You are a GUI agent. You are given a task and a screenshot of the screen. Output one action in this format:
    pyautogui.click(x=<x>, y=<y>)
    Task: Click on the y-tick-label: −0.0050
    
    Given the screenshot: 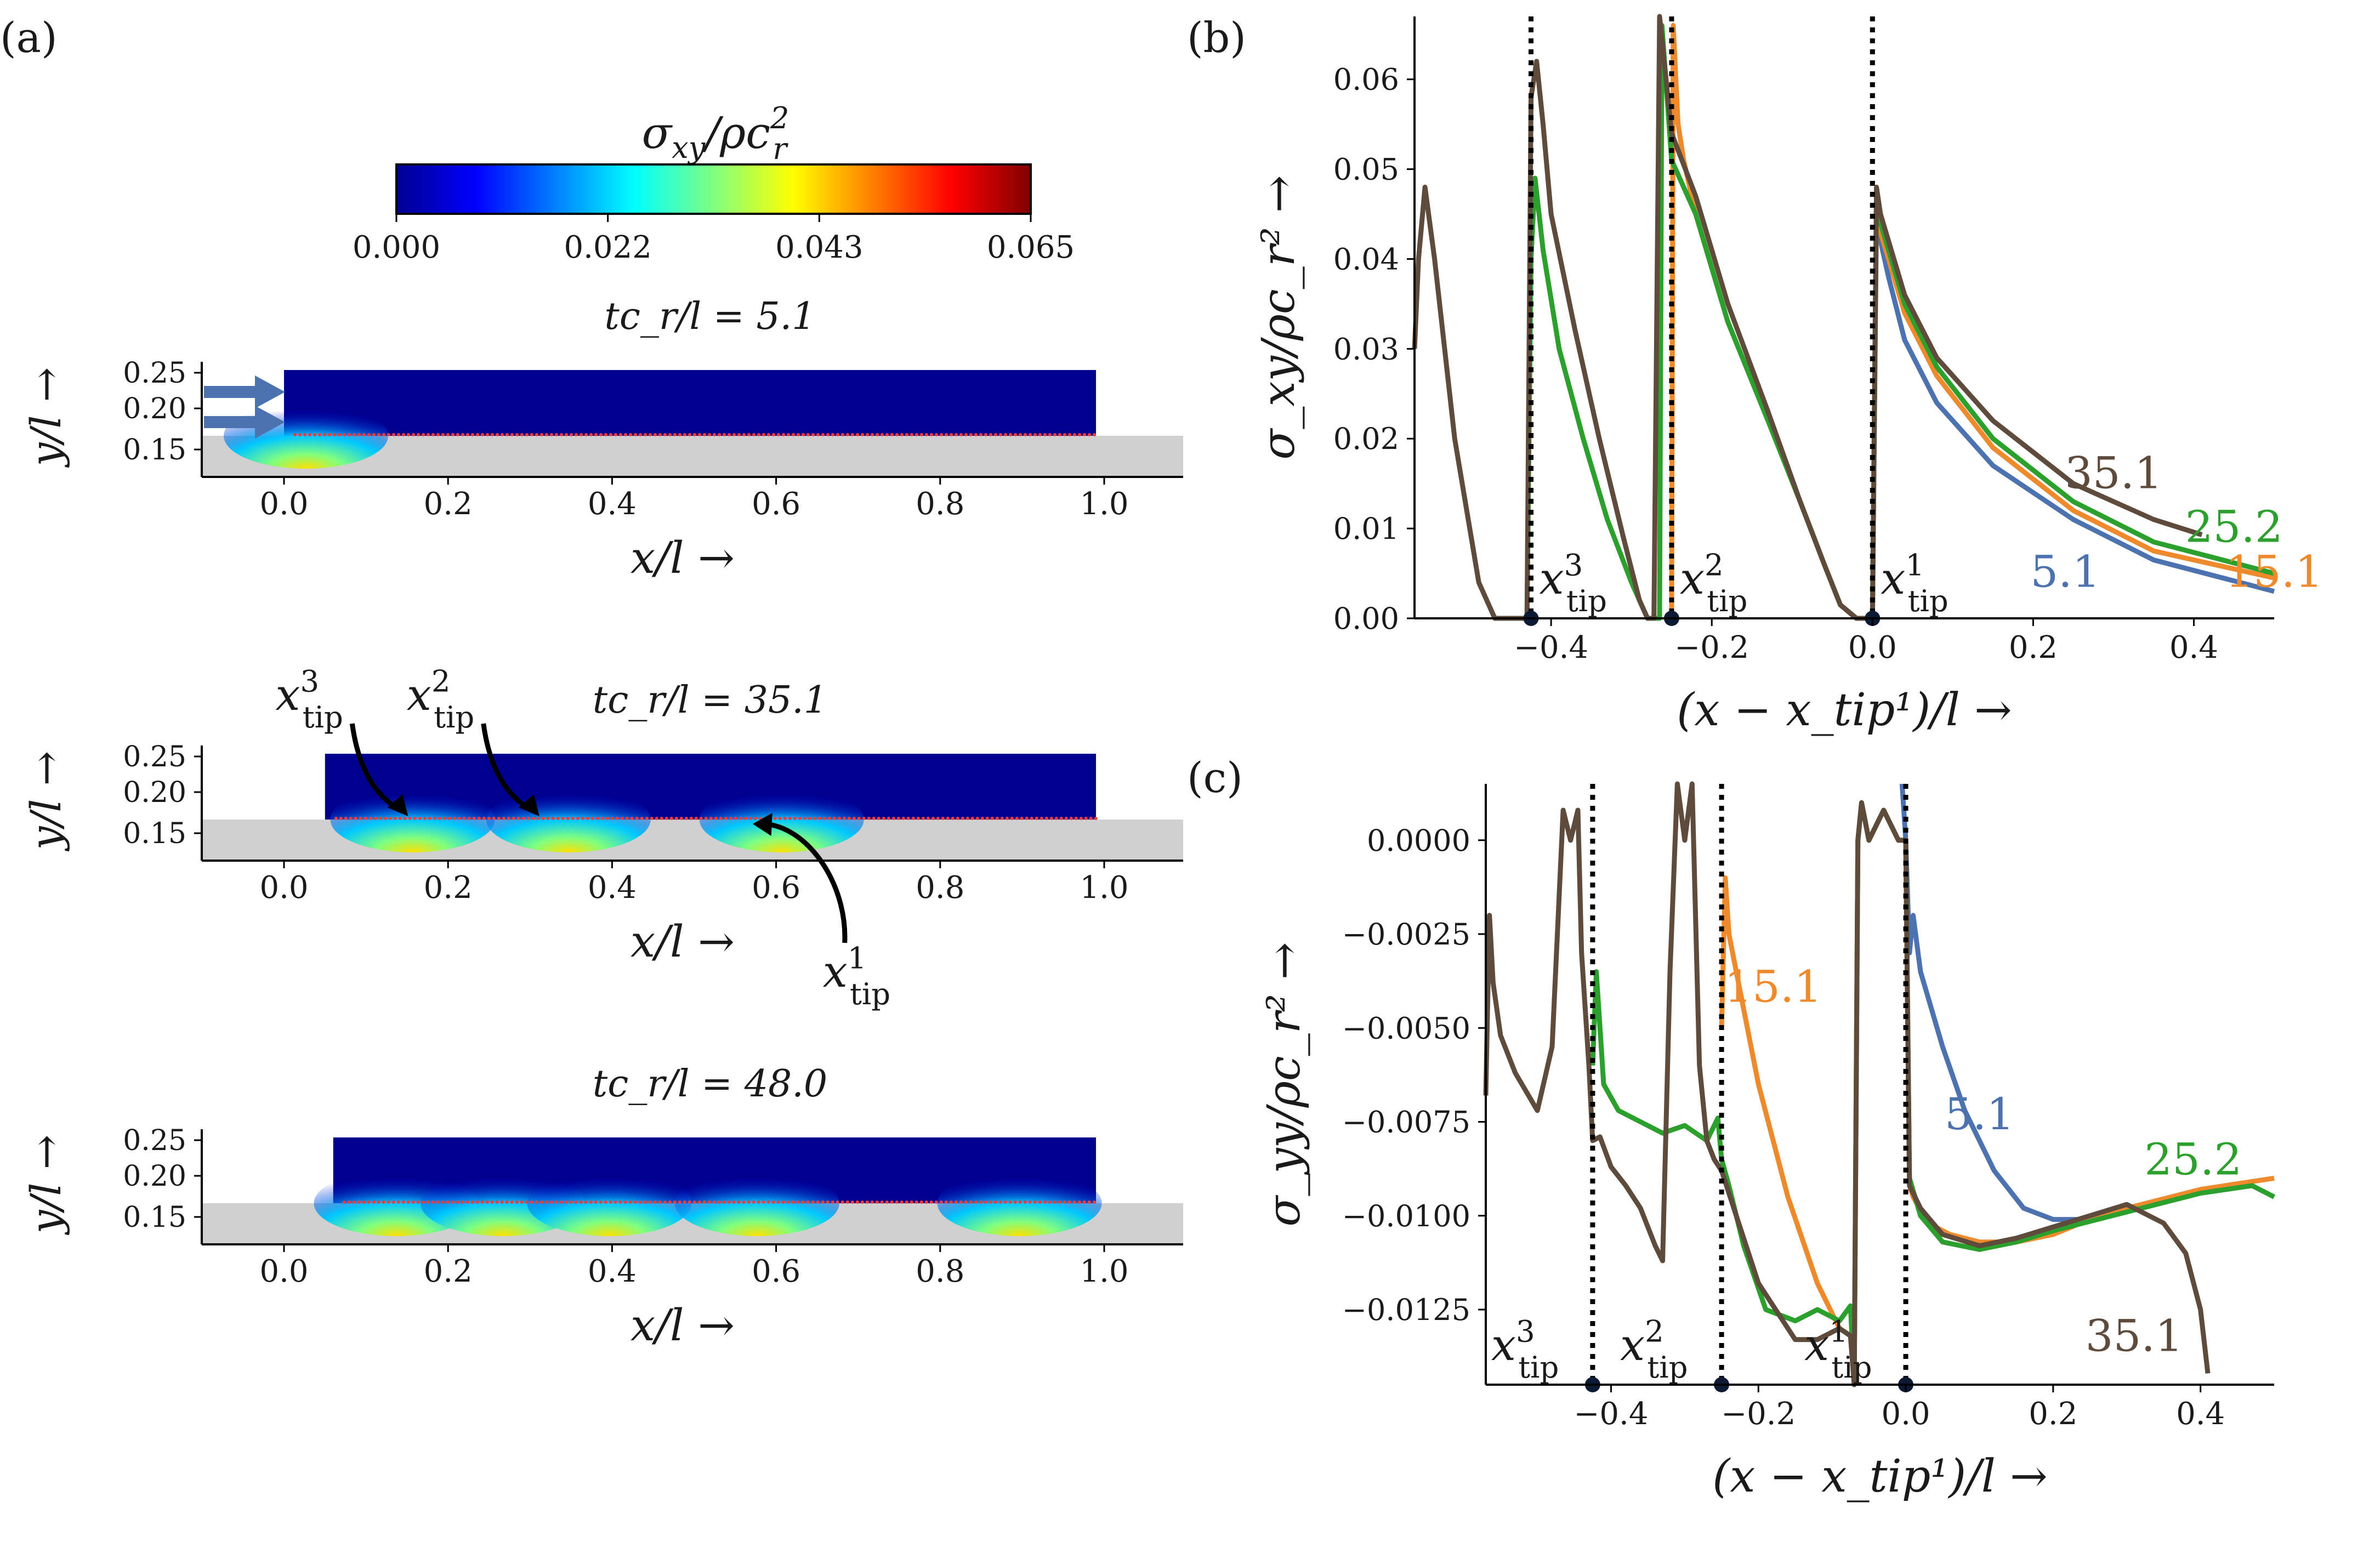 What is the action you would take?
    pyautogui.click(x=1406, y=1028)
    